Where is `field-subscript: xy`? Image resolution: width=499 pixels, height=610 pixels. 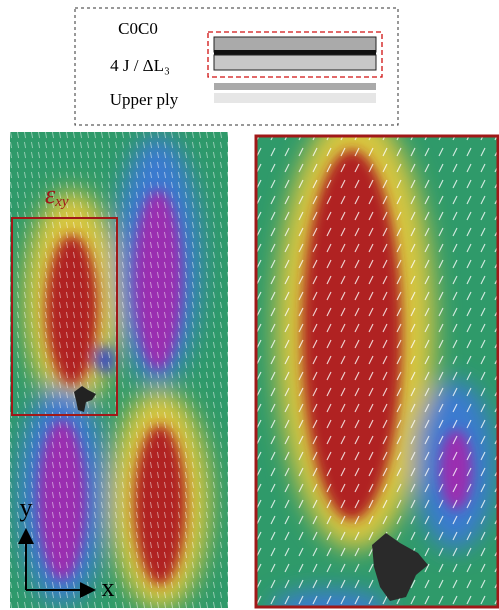 field-subscript: xy is located at coordinates (61, 202).